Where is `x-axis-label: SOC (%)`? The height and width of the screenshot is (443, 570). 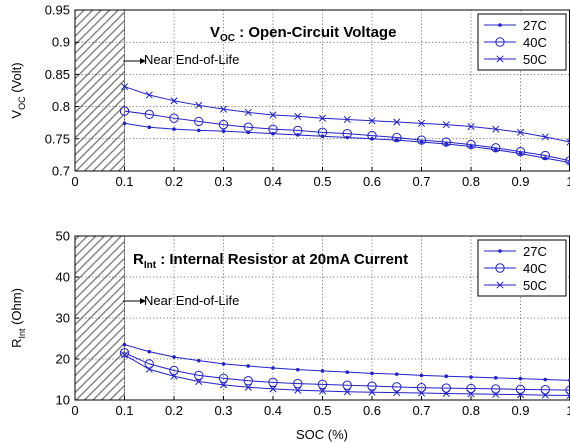
x-axis-label: SOC (%) is located at coordinates (322, 434).